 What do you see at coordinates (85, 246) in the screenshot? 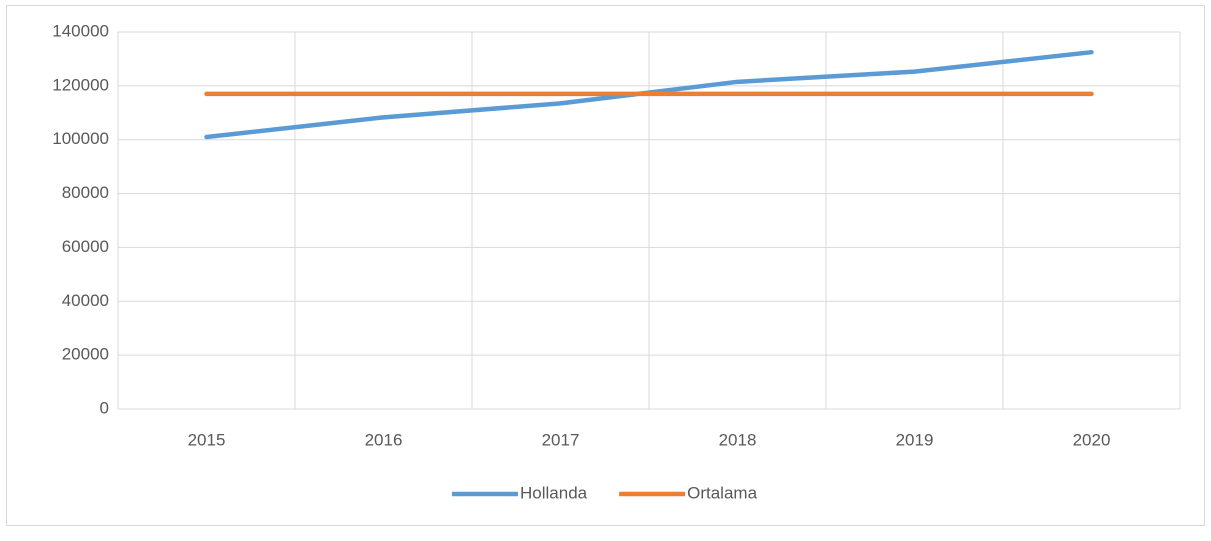
I see `y-tick-label: 60000` at bounding box center [85, 246].